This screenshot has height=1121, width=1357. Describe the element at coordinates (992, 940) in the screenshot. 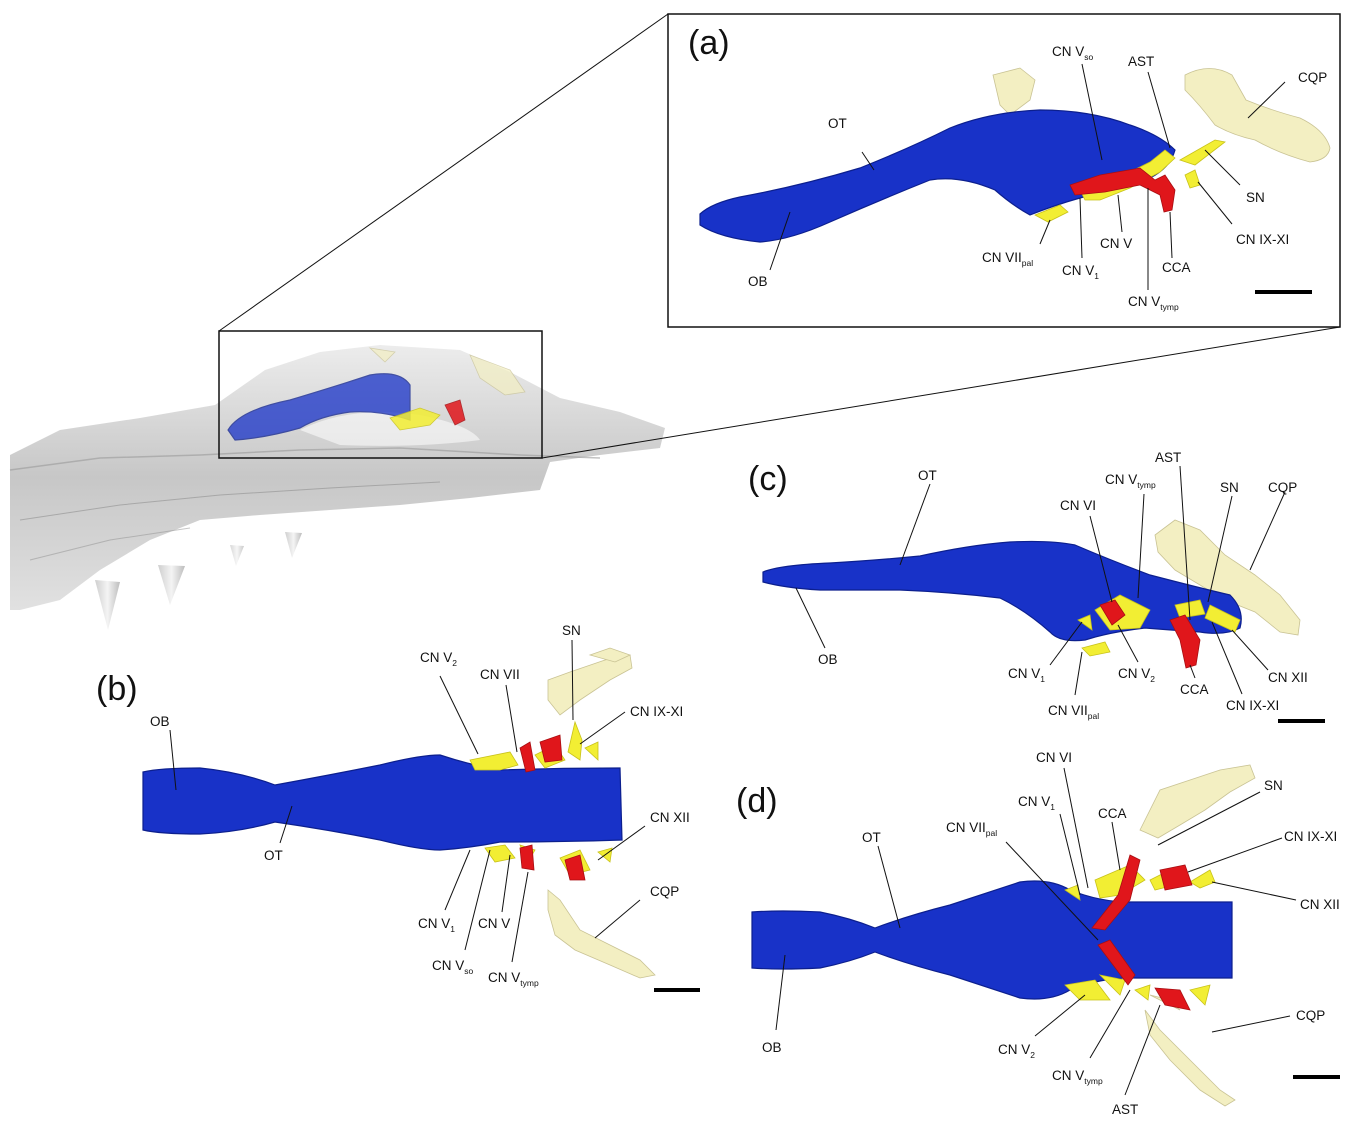

I see `brain-endocast-d` at that location.